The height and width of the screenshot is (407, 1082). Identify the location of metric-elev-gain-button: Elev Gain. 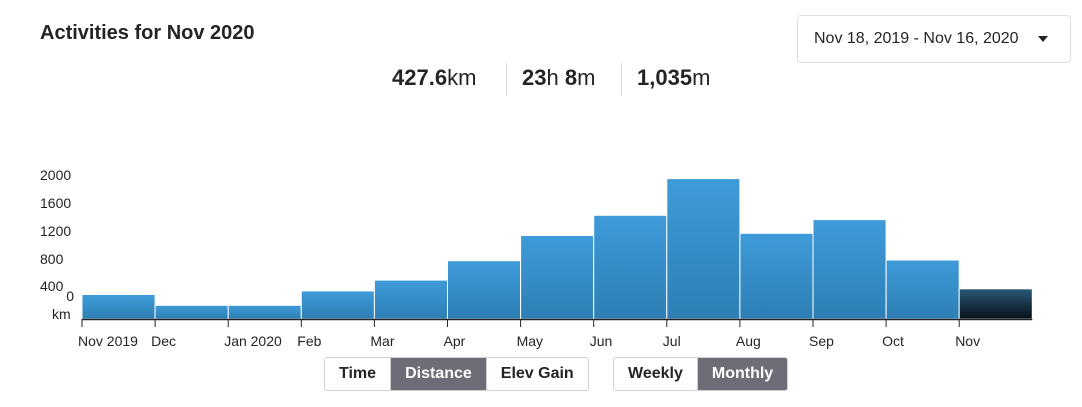
(536, 374).